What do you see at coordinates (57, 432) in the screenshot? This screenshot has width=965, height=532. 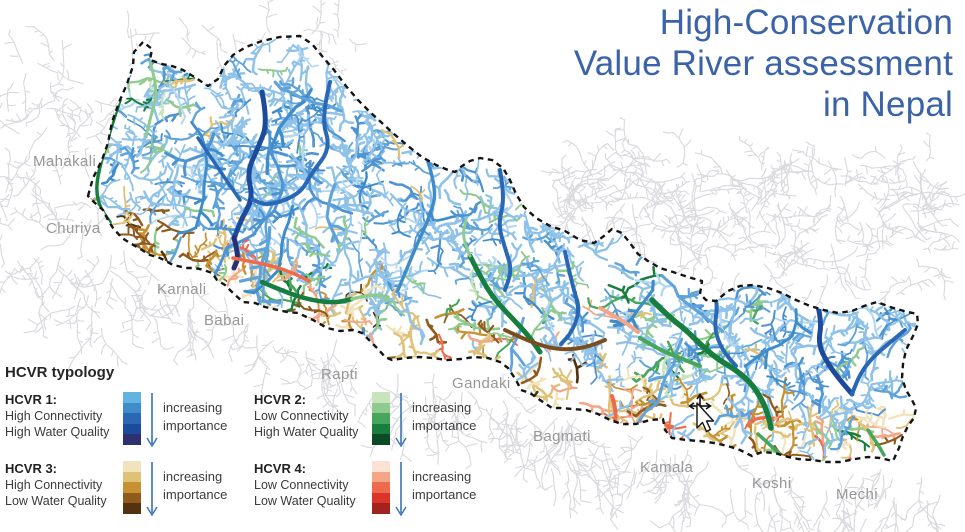 I see `hcvr1-line2: High Water Quality` at bounding box center [57, 432].